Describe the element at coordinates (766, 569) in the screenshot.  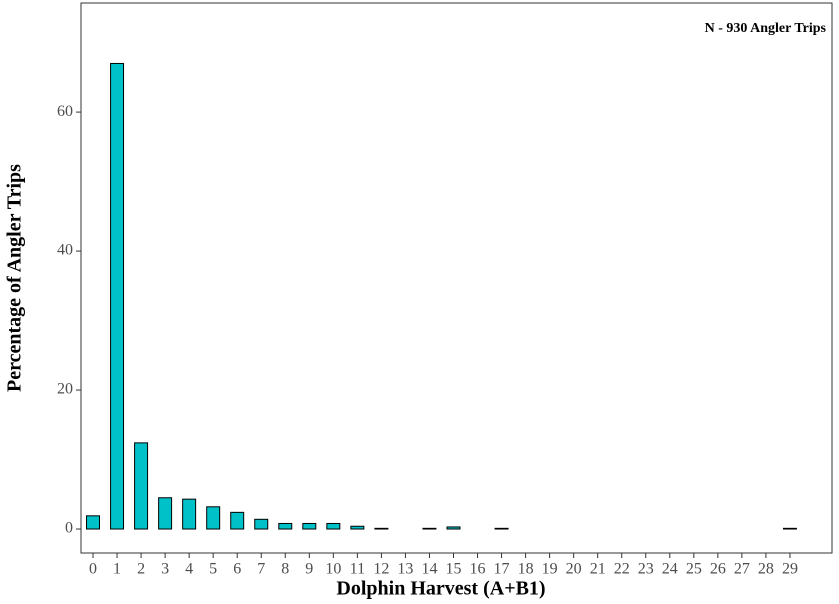
I see `x-tick-label: 28` at that location.